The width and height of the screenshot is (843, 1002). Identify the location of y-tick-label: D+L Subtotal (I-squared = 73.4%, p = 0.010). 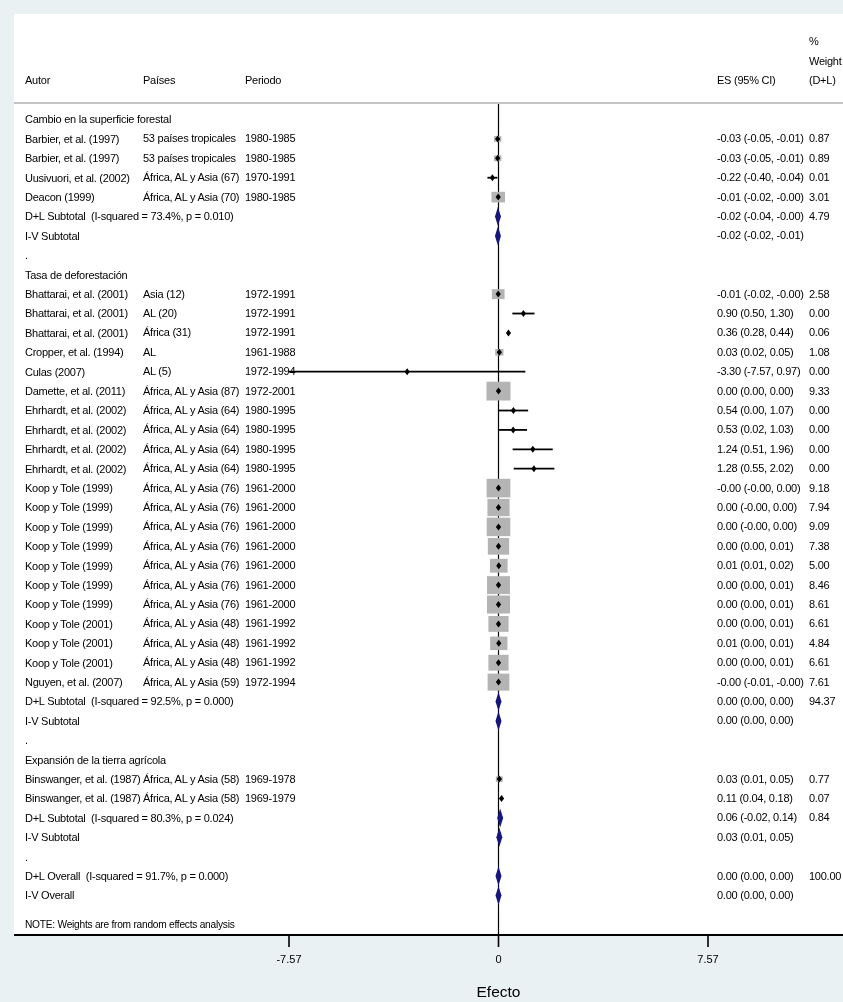
(129, 216).